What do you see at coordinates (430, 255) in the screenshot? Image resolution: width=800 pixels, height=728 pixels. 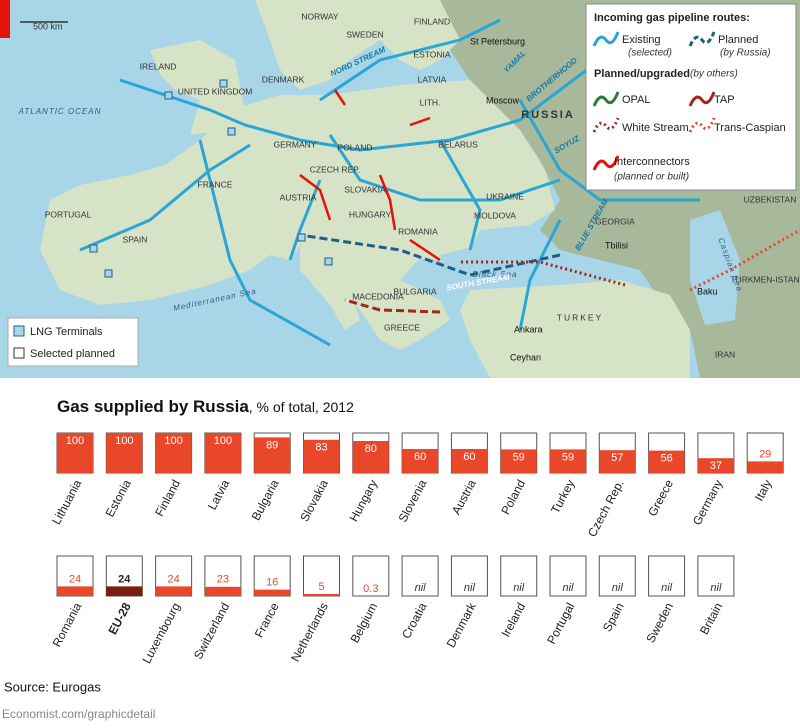 I see `south-stream` at bounding box center [430, 255].